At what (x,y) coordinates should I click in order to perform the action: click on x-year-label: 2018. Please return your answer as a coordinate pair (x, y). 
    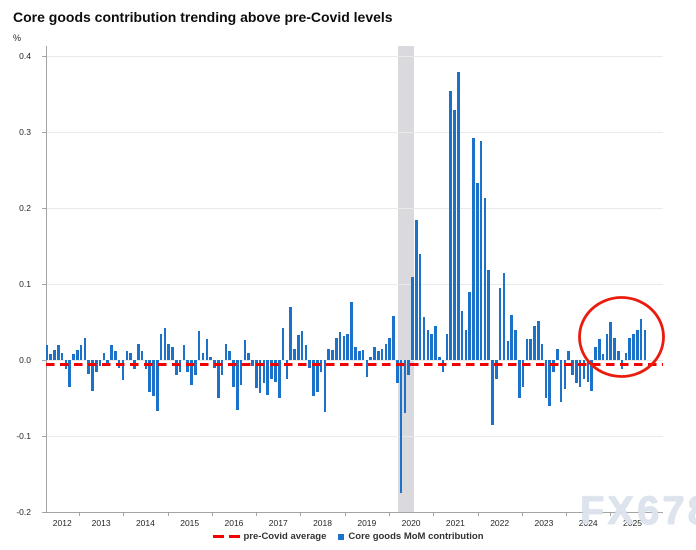
    Looking at the image, I should click on (322, 523).